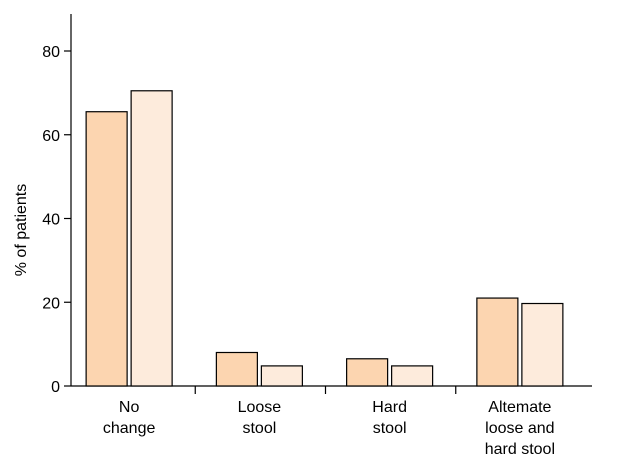  What do you see at coordinates (260, 418) in the screenshot?
I see `category-label: Loose stool` at bounding box center [260, 418].